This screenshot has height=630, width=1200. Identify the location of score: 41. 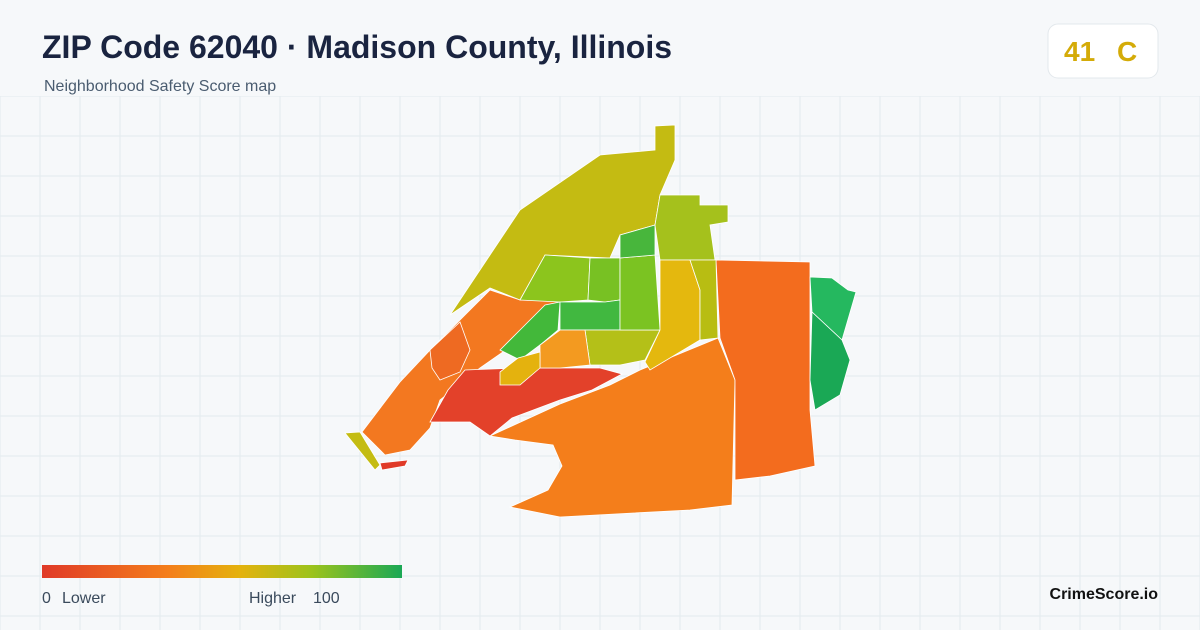
(1079, 51).